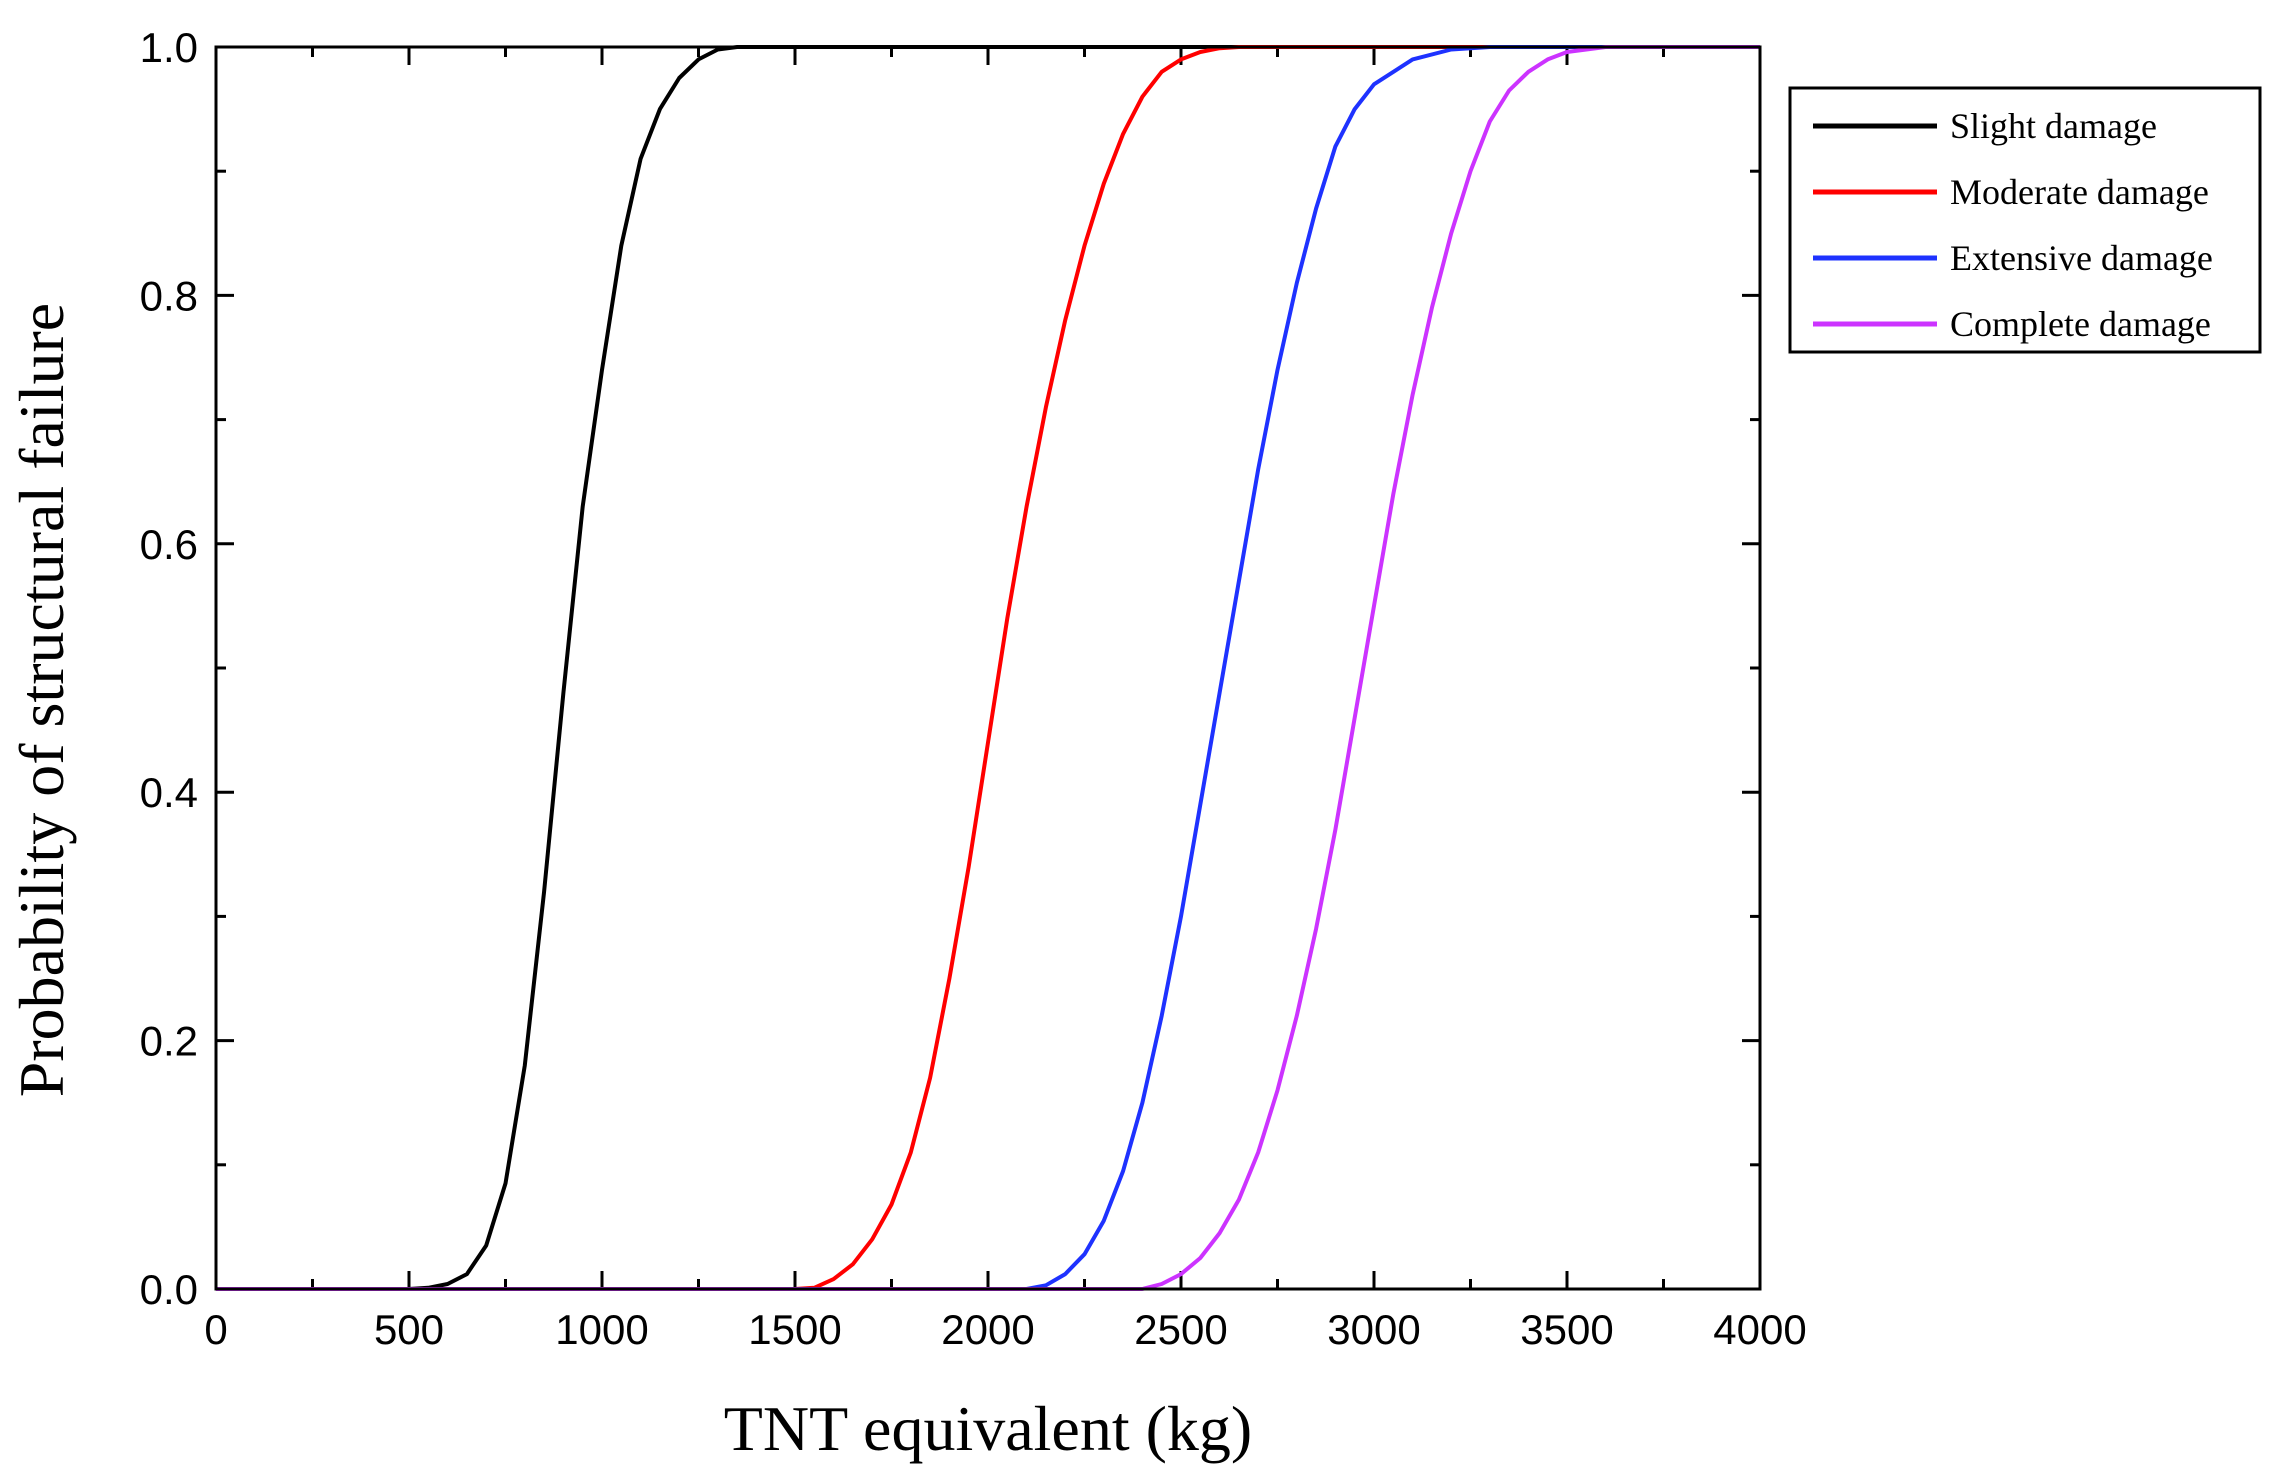 This screenshot has height=1471, width=2277. I want to click on x-tick-label: 1000, so click(601, 1329).